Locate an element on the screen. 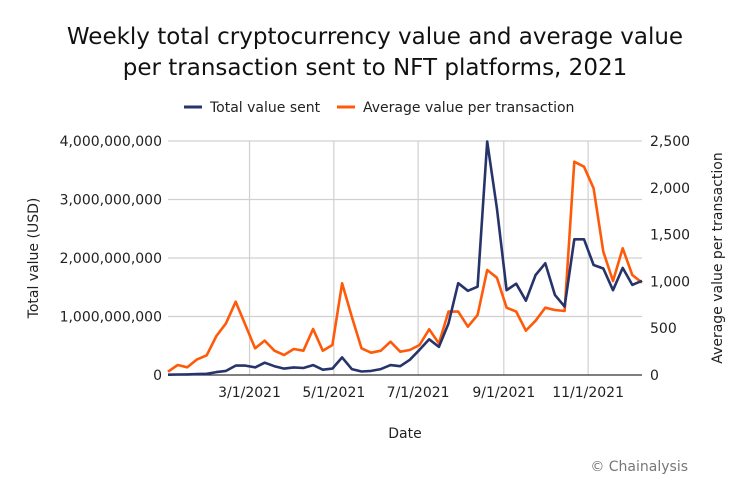  y-right-tick-label: 2,500 is located at coordinates (670, 142).